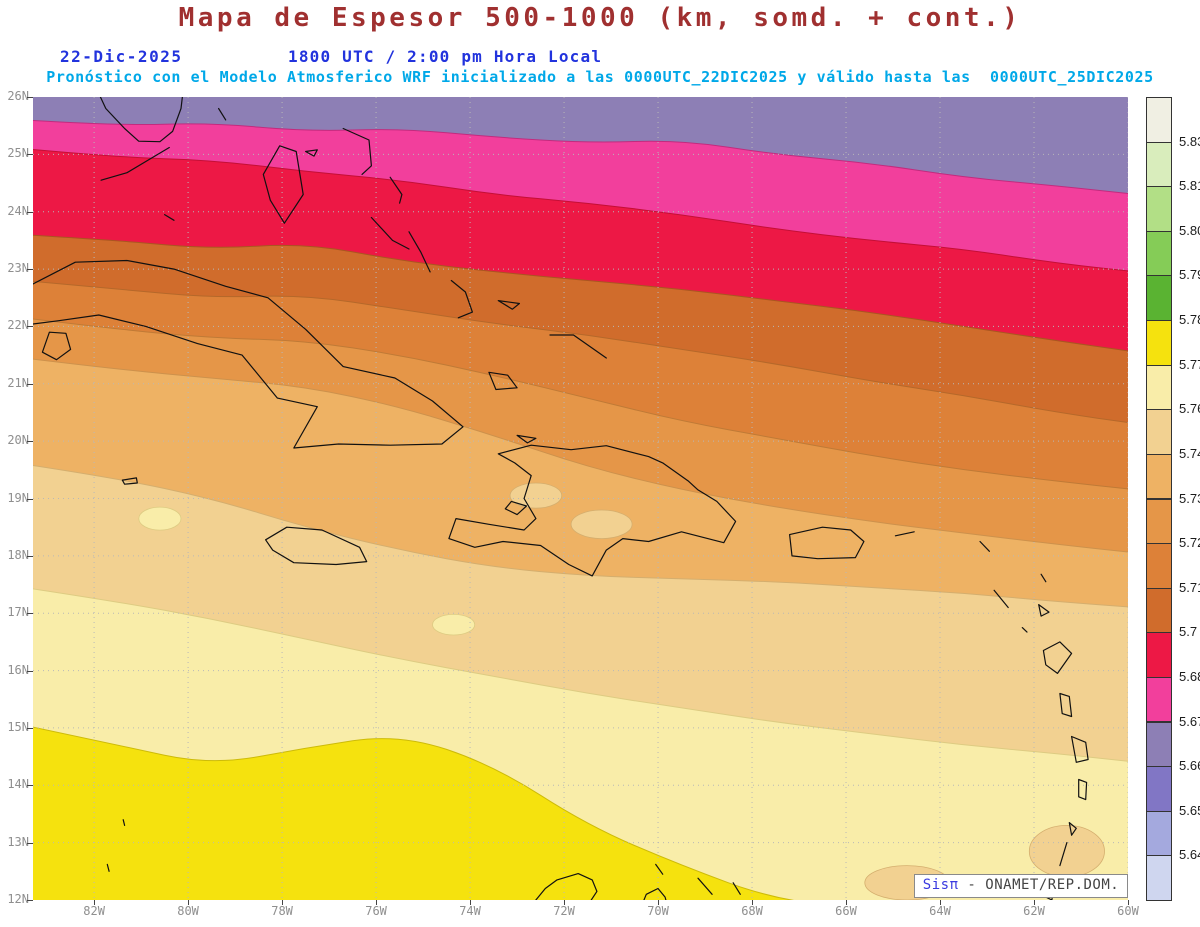 The image size is (1200, 927). I want to click on colorbar-label: 5.748, so click(1189, 453).